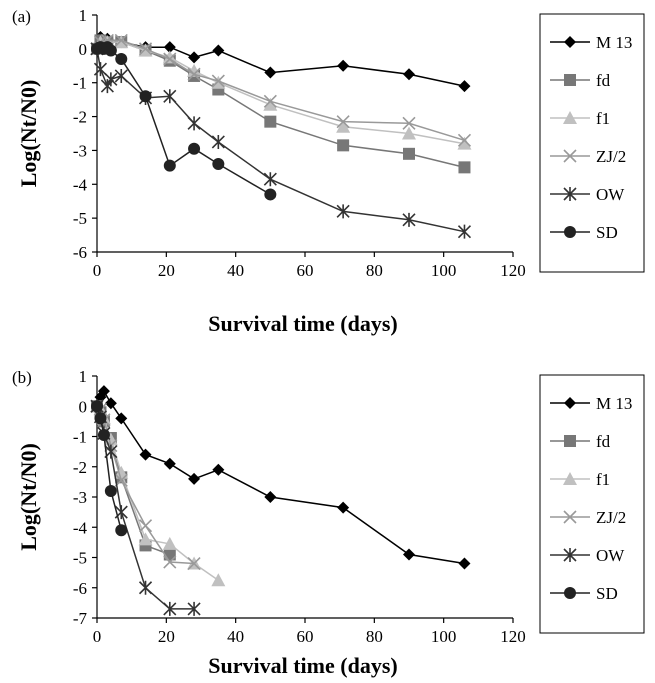  I want to click on panel-label: (b), so click(22, 377).